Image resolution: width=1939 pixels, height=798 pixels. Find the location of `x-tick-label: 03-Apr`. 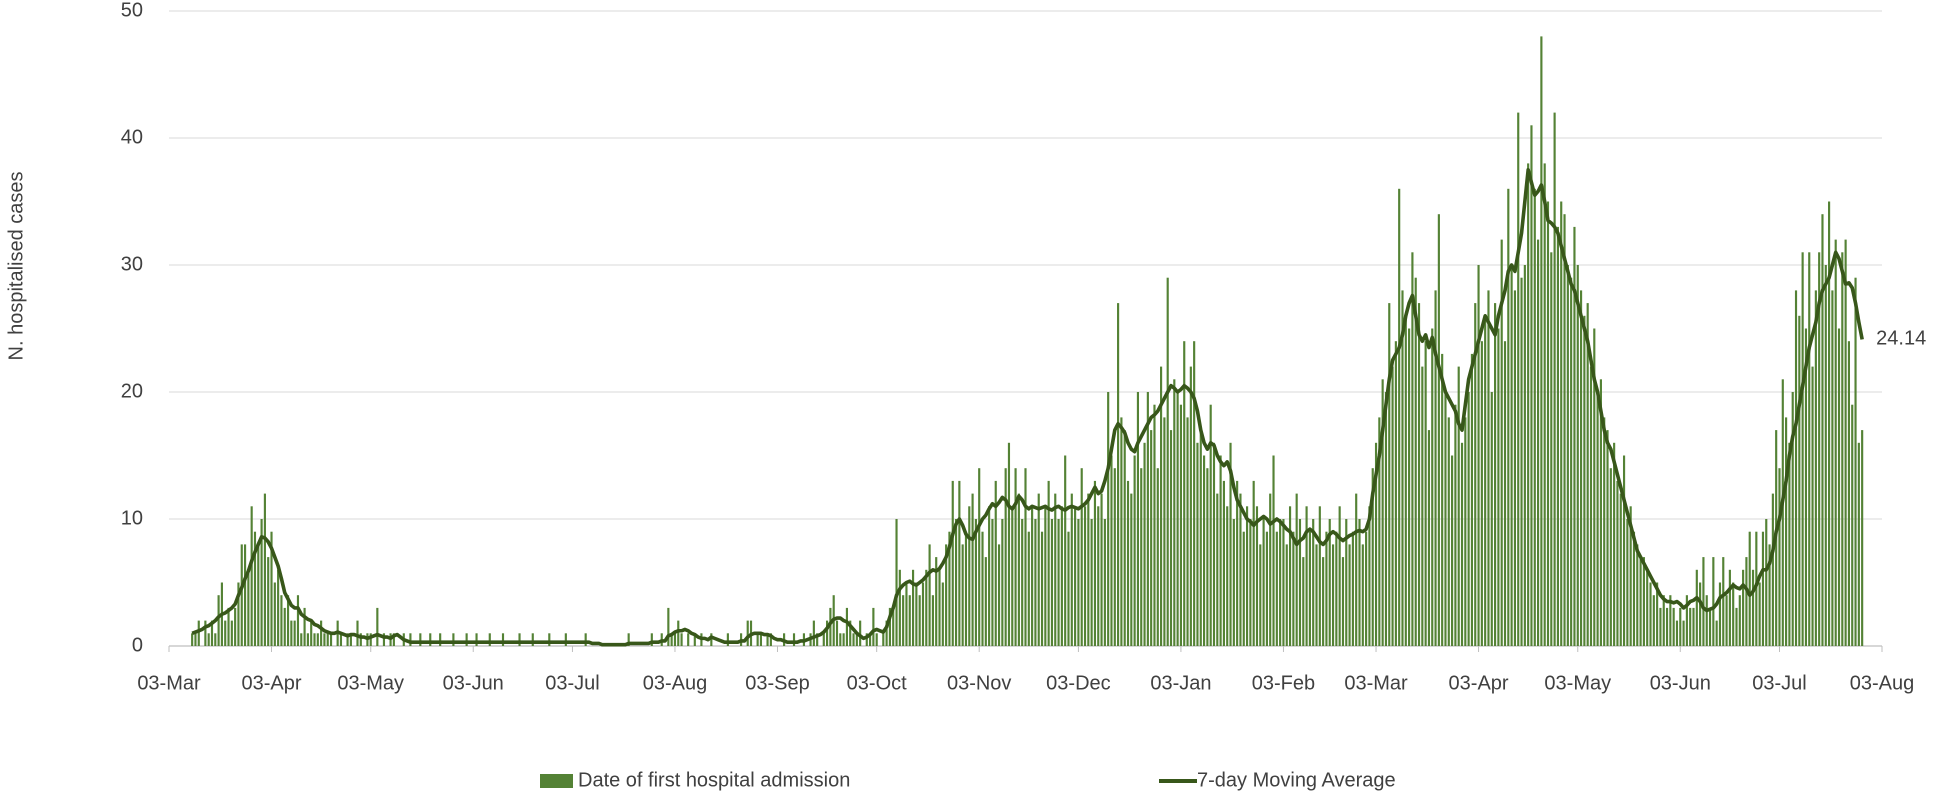

x-tick-label: 03-Apr is located at coordinates (1479, 683).